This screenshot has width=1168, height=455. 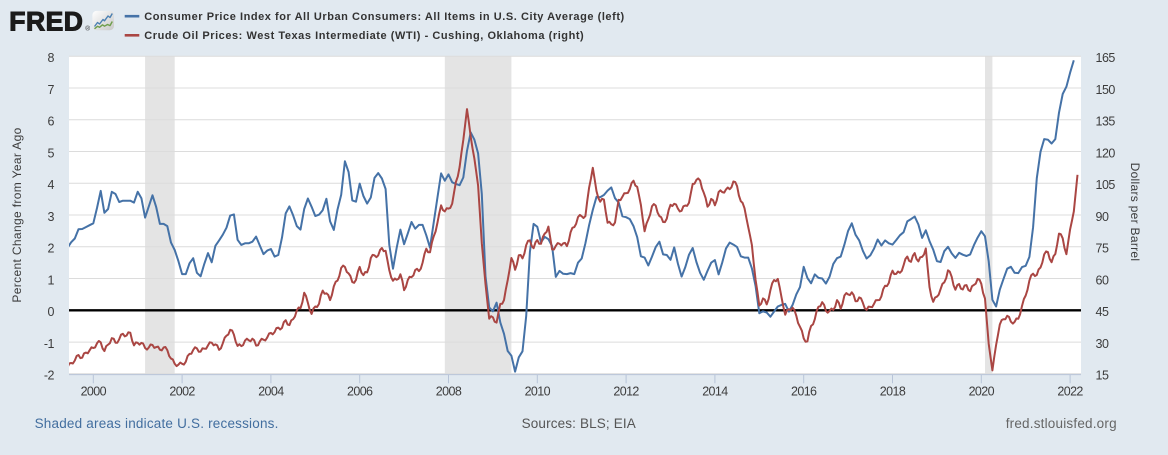 What do you see at coordinates (17, 214) in the screenshot?
I see `svg-text: Percent Change from Year Ago` at bounding box center [17, 214].